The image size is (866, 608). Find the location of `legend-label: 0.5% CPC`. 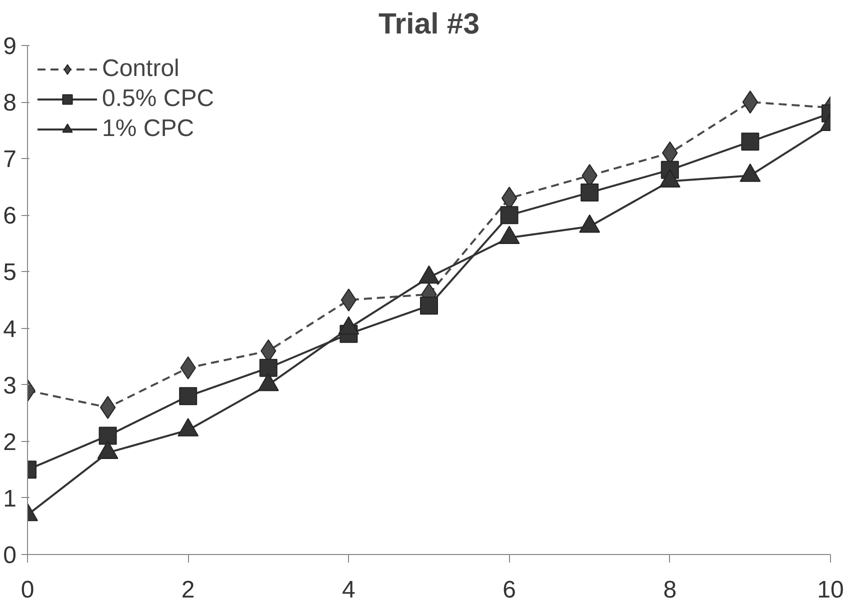

legend-label: 0.5% CPC is located at coordinates (158, 99).